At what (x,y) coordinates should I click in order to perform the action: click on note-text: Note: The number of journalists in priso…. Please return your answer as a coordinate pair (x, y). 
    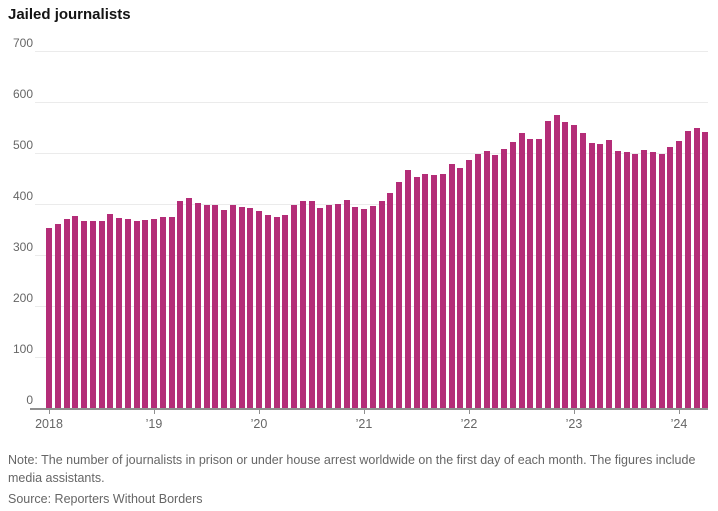
    Looking at the image, I should click on (352, 469).